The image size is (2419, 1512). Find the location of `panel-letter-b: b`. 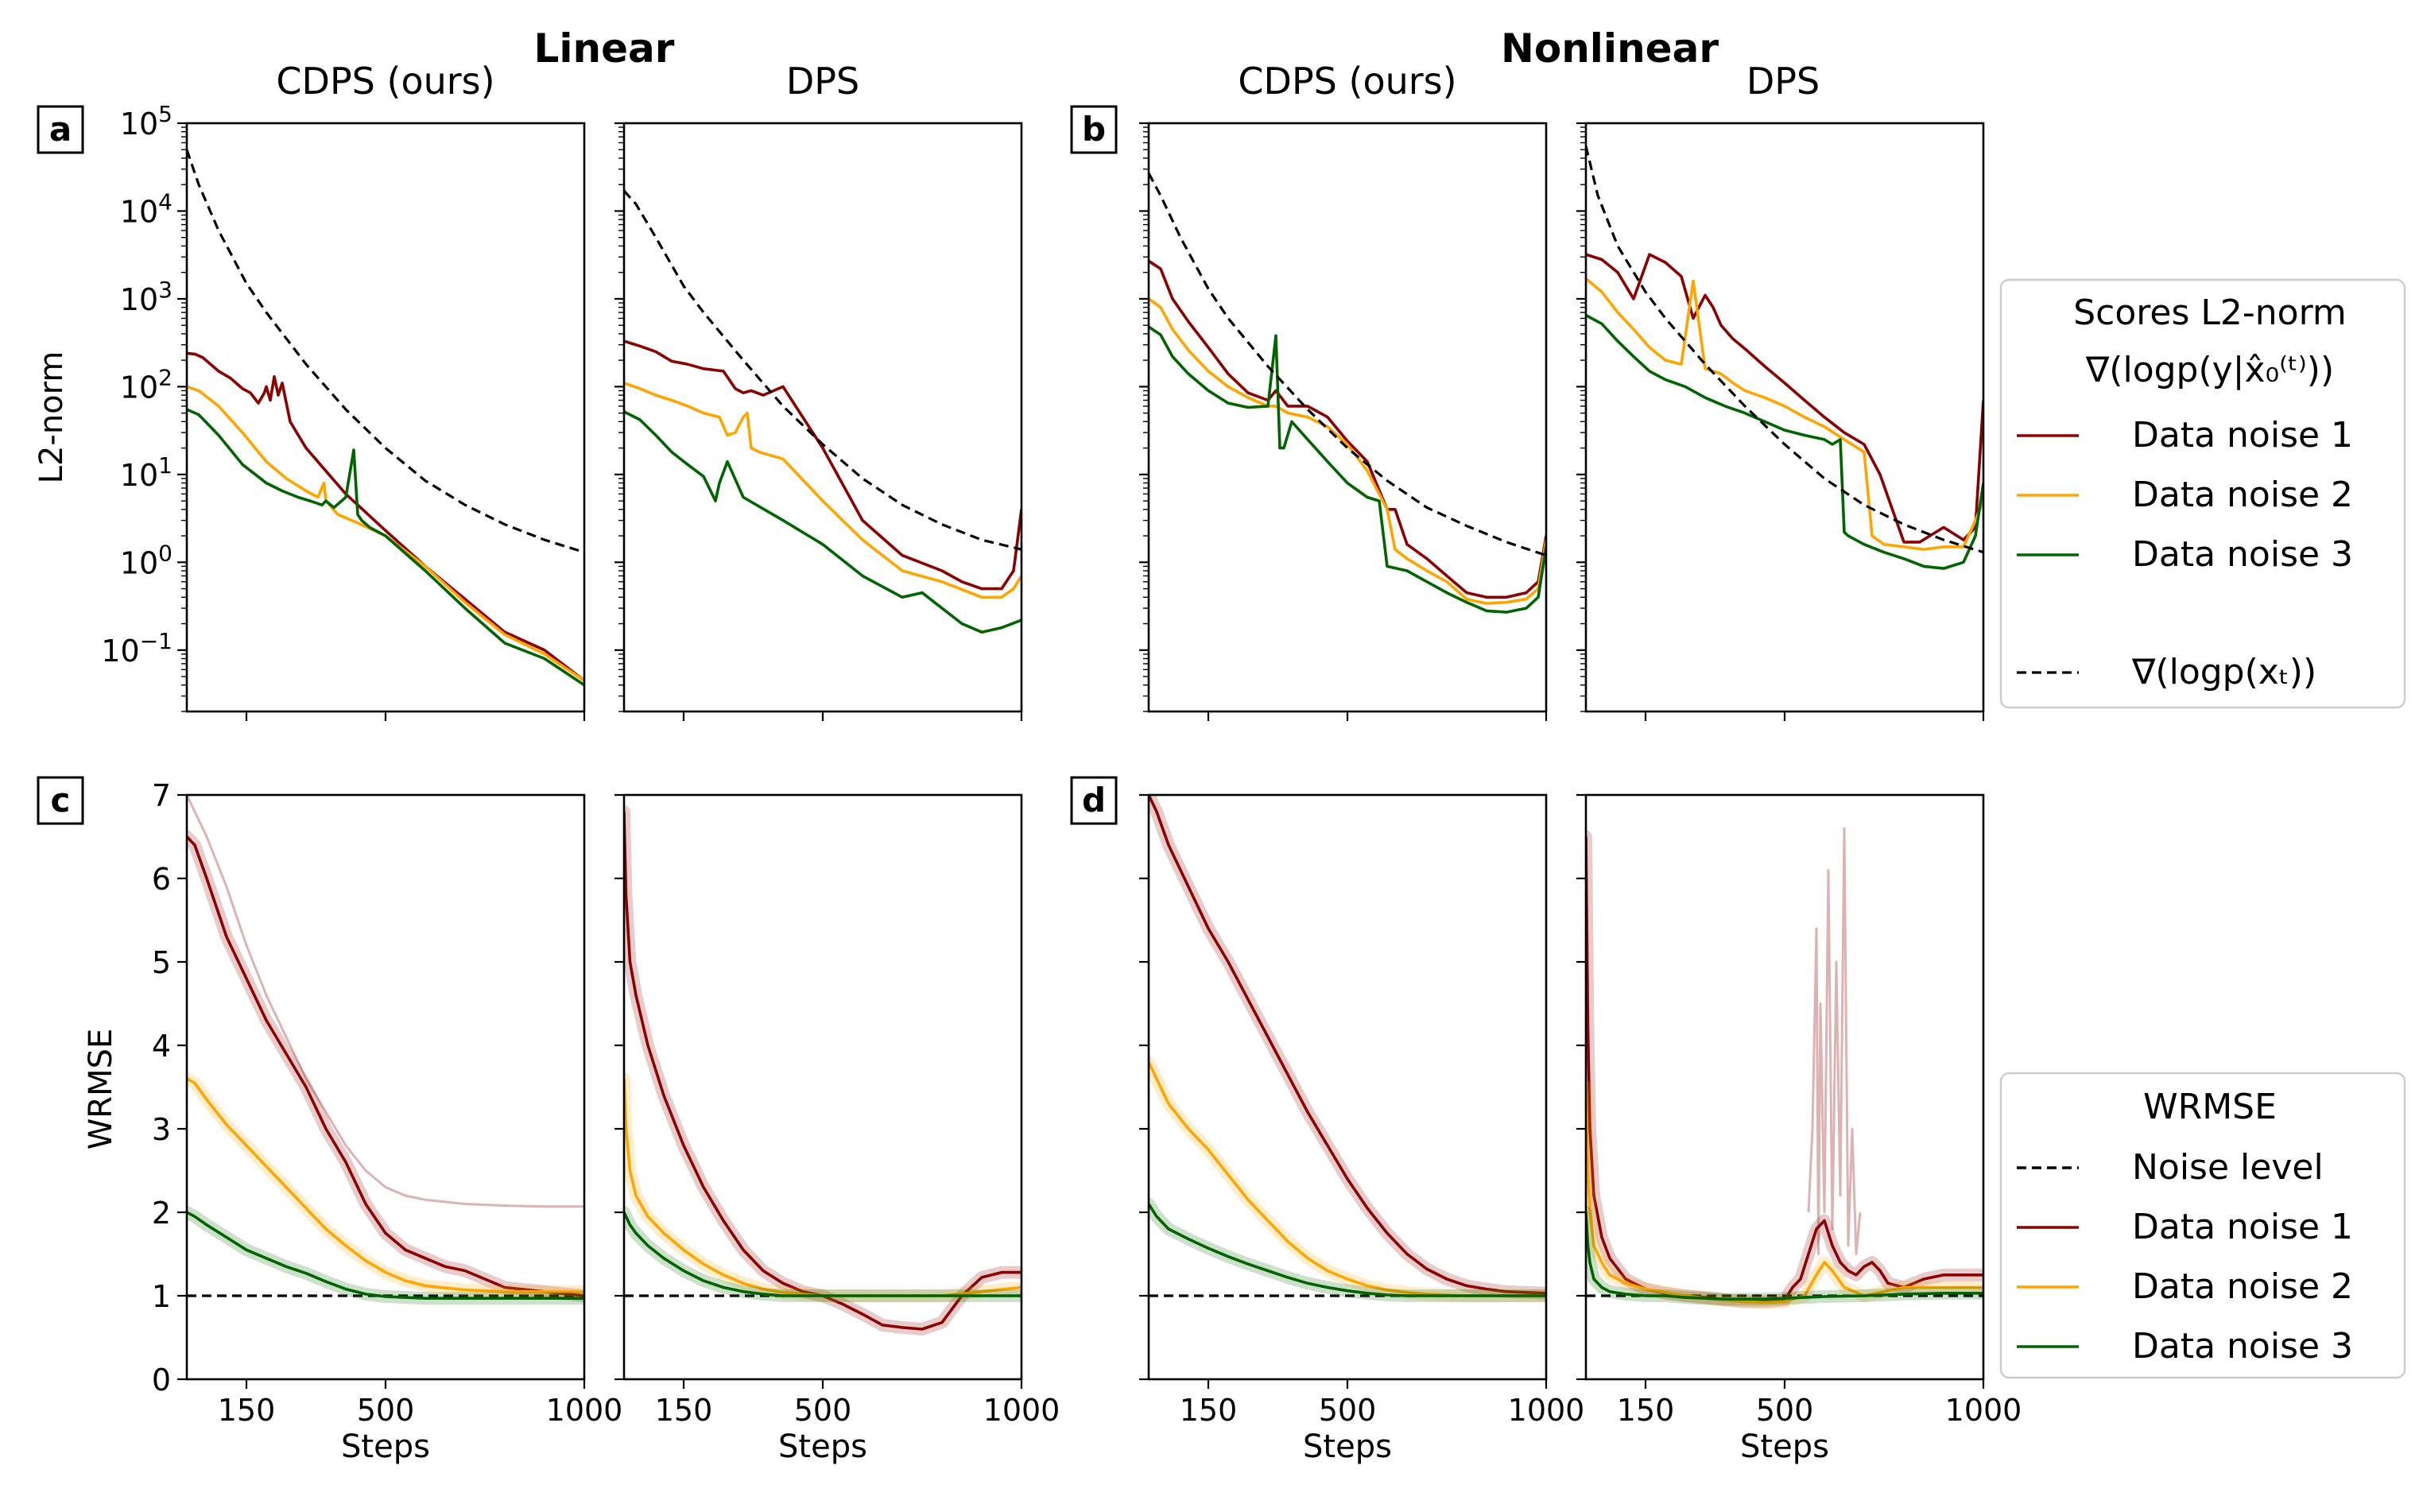

panel-letter-b: b is located at coordinates (1094, 129).